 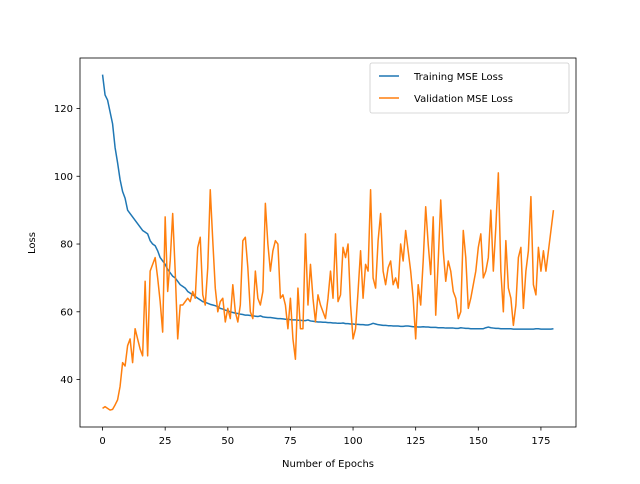 What do you see at coordinates (463, 99) in the screenshot?
I see `legend-label: Validation MSE Loss` at bounding box center [463, 99].